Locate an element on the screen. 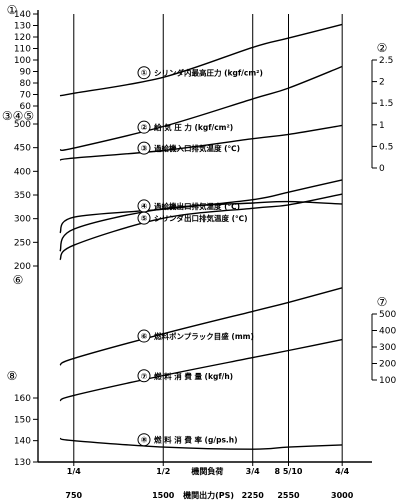 The image size is (400, 504). label-marker-5: ⑤ is located at coordinates (144, 218).